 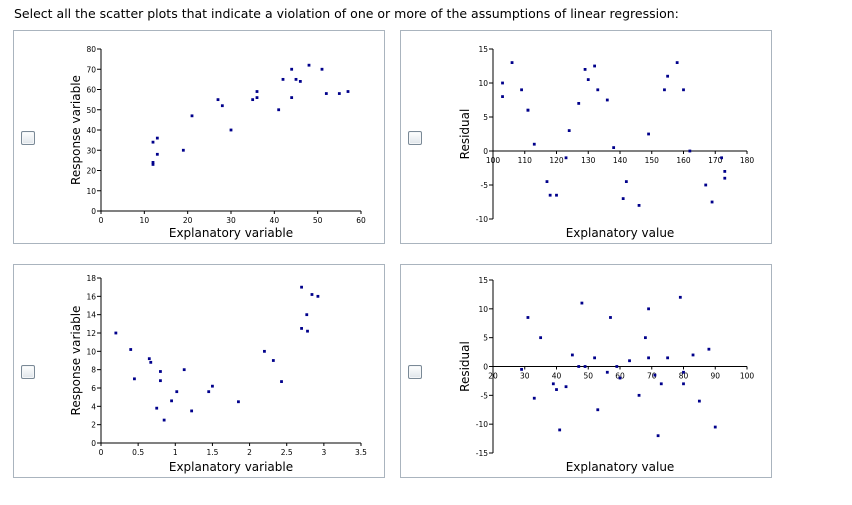 I want to click on chart3-x-tick-label: 0.5, so click(x=138, y=452).